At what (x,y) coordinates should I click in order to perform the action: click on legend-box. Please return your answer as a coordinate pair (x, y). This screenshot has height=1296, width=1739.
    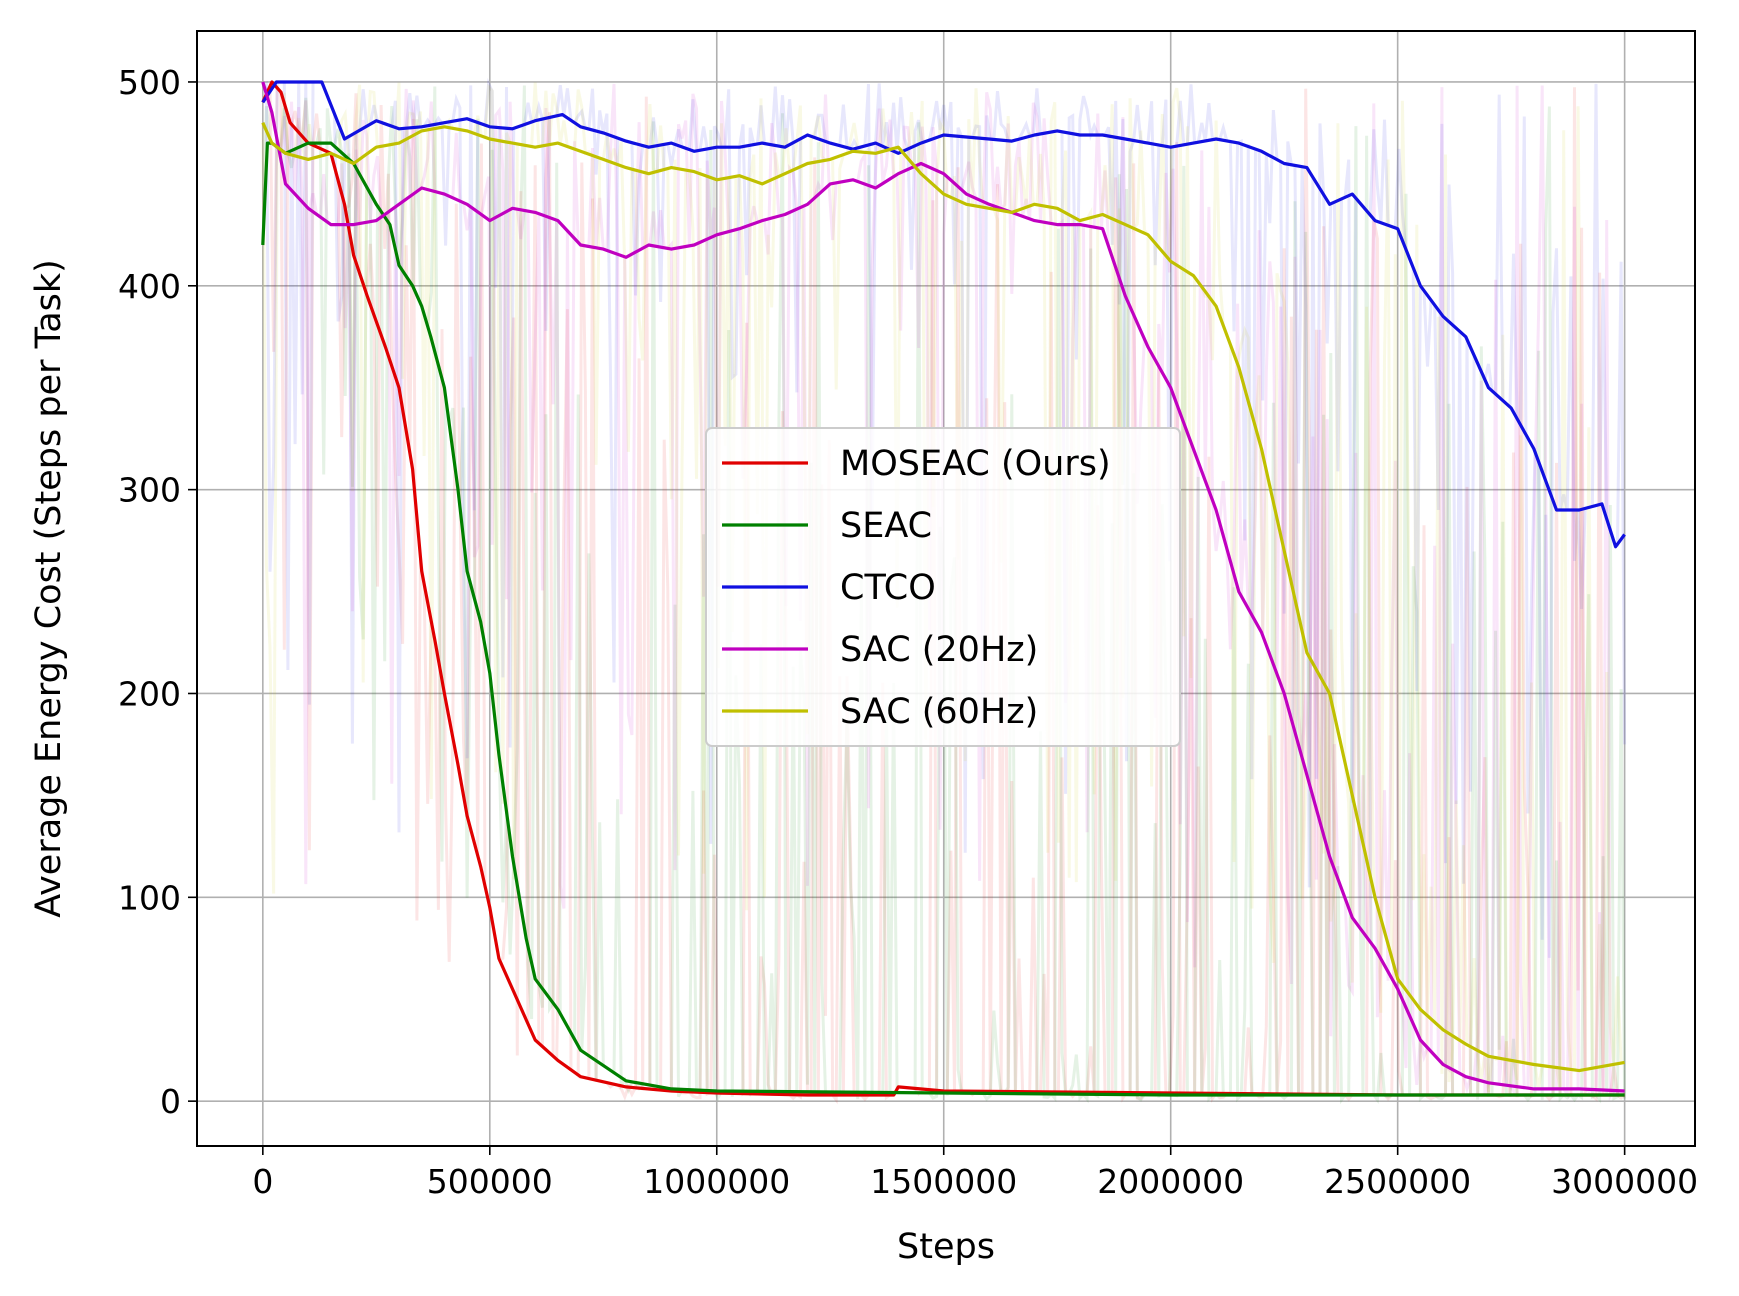
    Looking at the image, I should click on (943, 587).